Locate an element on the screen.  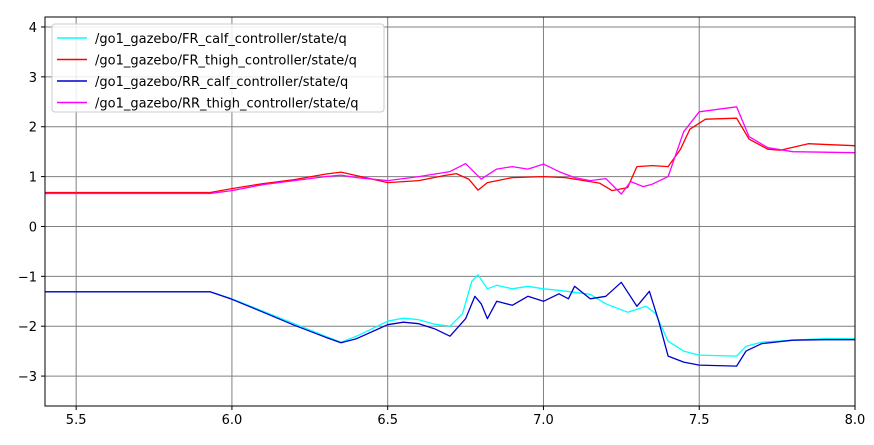
legend-box is located at coordinates (218, 68).